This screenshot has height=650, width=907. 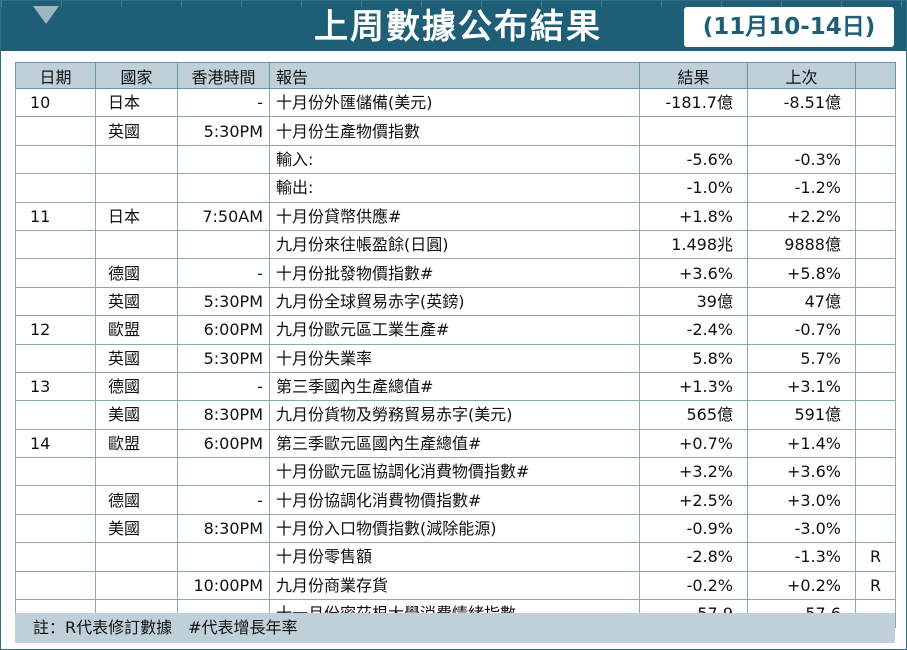 What do you see at coordinates (693, 216) in the screenshot?
I see `cell-result: +1.8%` at bounding box center [693, 216].